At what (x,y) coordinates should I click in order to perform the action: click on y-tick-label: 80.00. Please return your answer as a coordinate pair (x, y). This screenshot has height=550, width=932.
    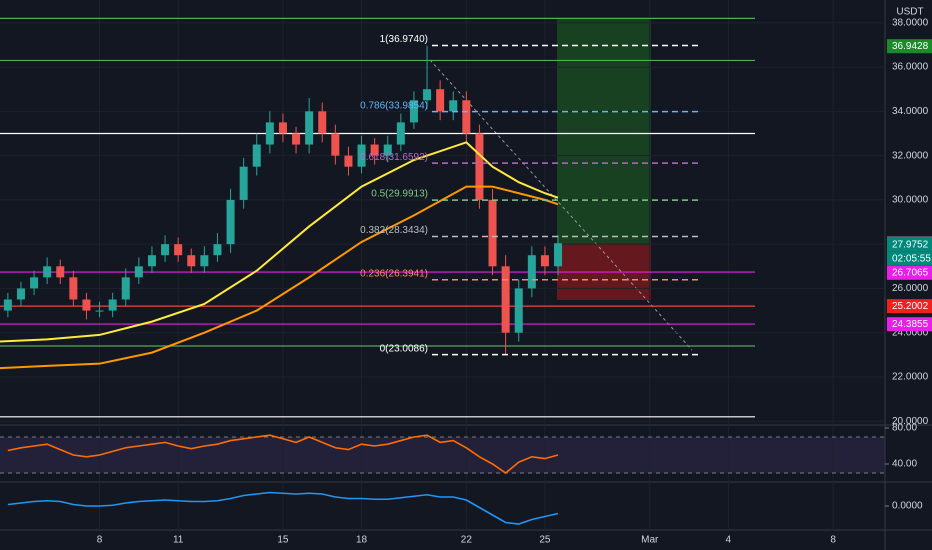
    Looking at the image, I should click on (904, 428).